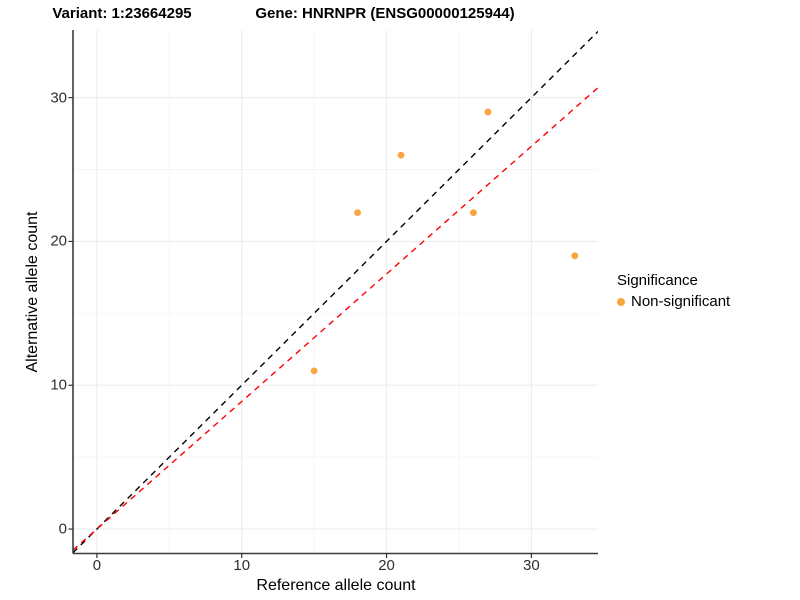 The width and height of the screenshot is (800, 600). I want to click on legend-item: Non-significant, so click(673, 301).